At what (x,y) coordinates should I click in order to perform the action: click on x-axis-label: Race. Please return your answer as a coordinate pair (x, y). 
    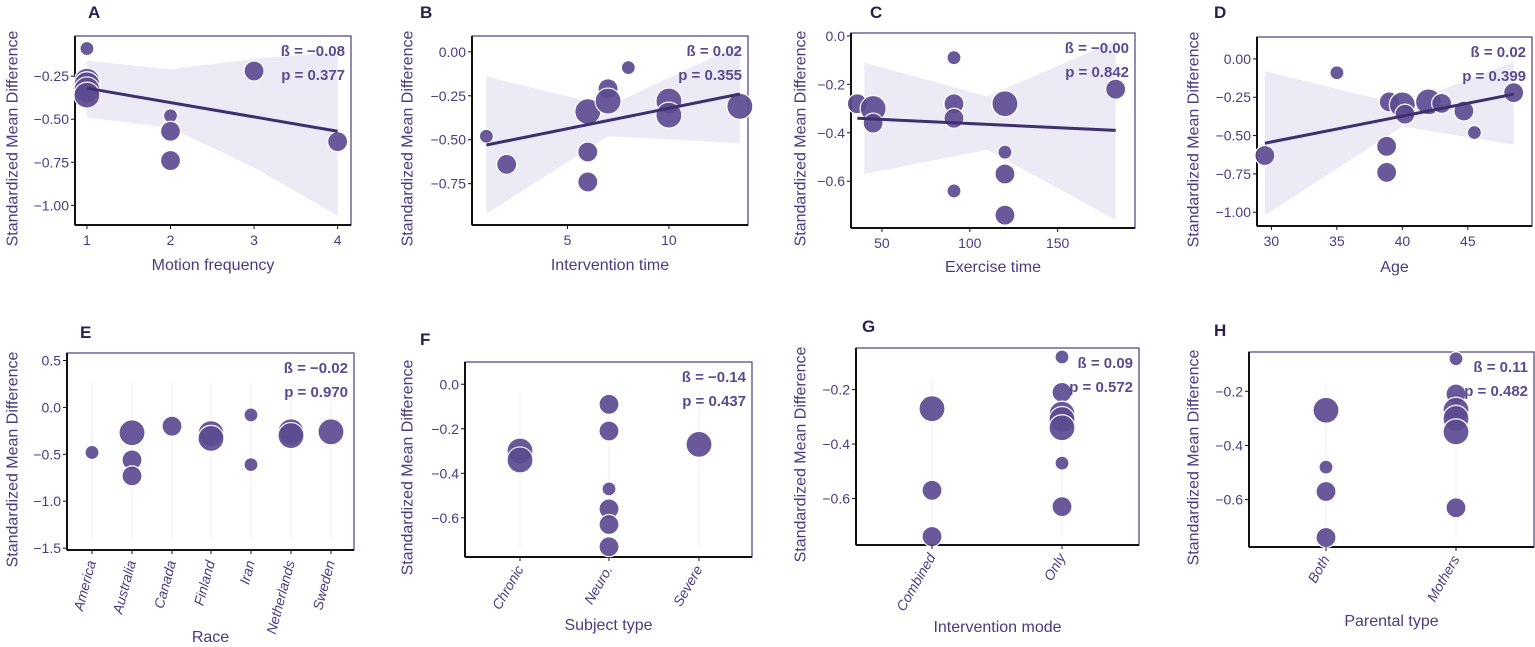
    Looking at the image, I should click on (210, 637).